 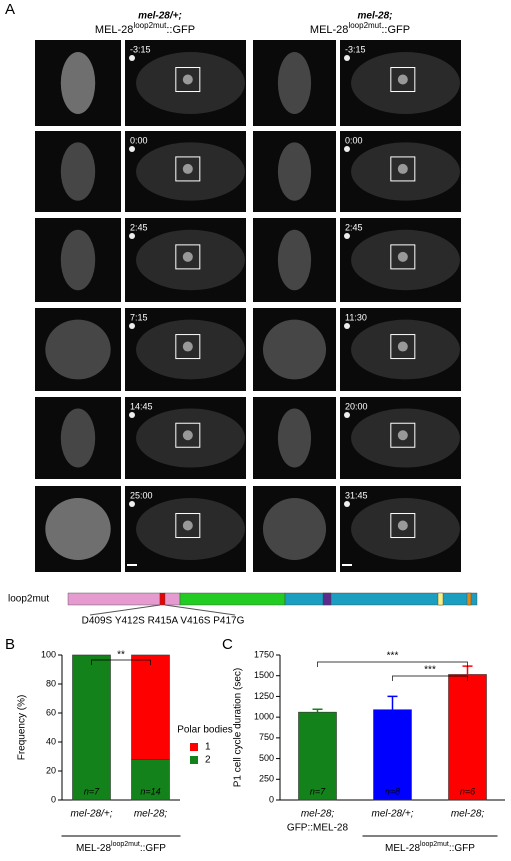 What do you see at coordinates (266, 779) in the screenshot?
I see `y-tick-label: 250` at bounding box center [266, 779].